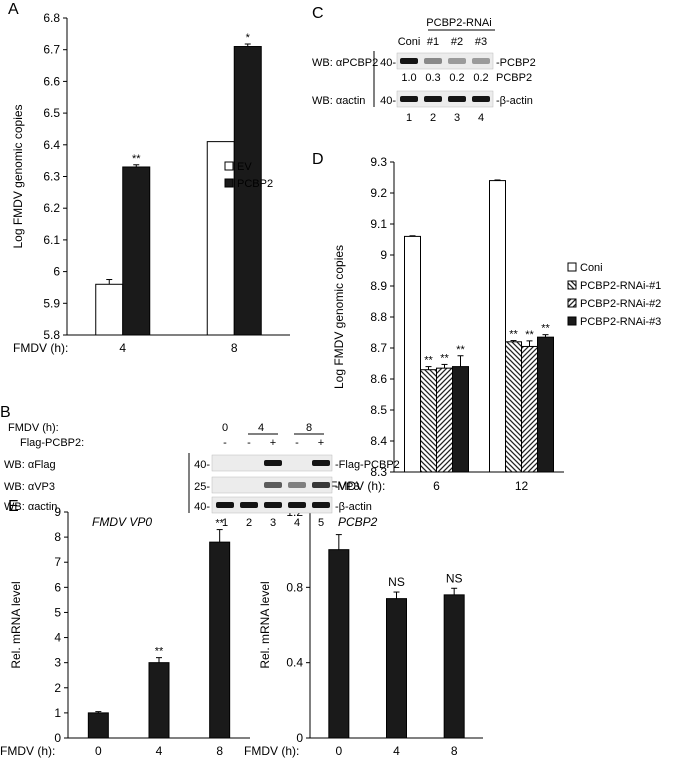  What do you see at coordinates (51, 240) in the screenshot?
I see `y-tick-label: 6.1` at bounding box center [51, 240].